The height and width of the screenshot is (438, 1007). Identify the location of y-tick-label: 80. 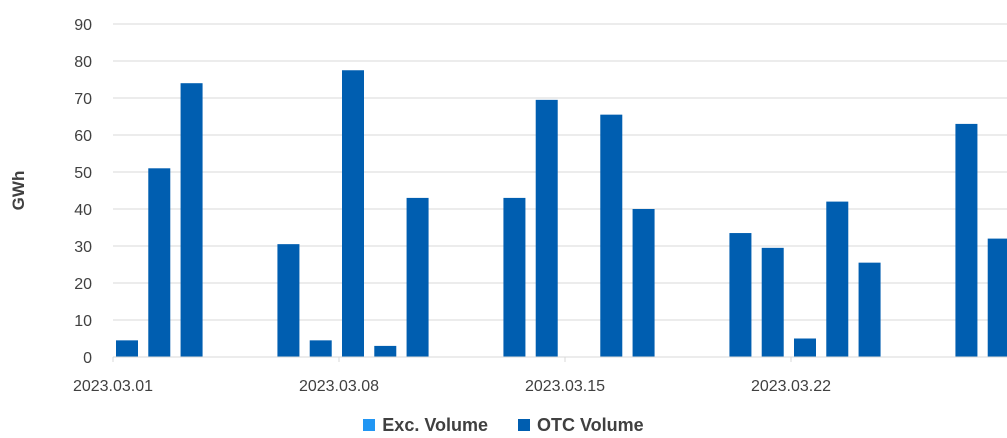
(83, 62).